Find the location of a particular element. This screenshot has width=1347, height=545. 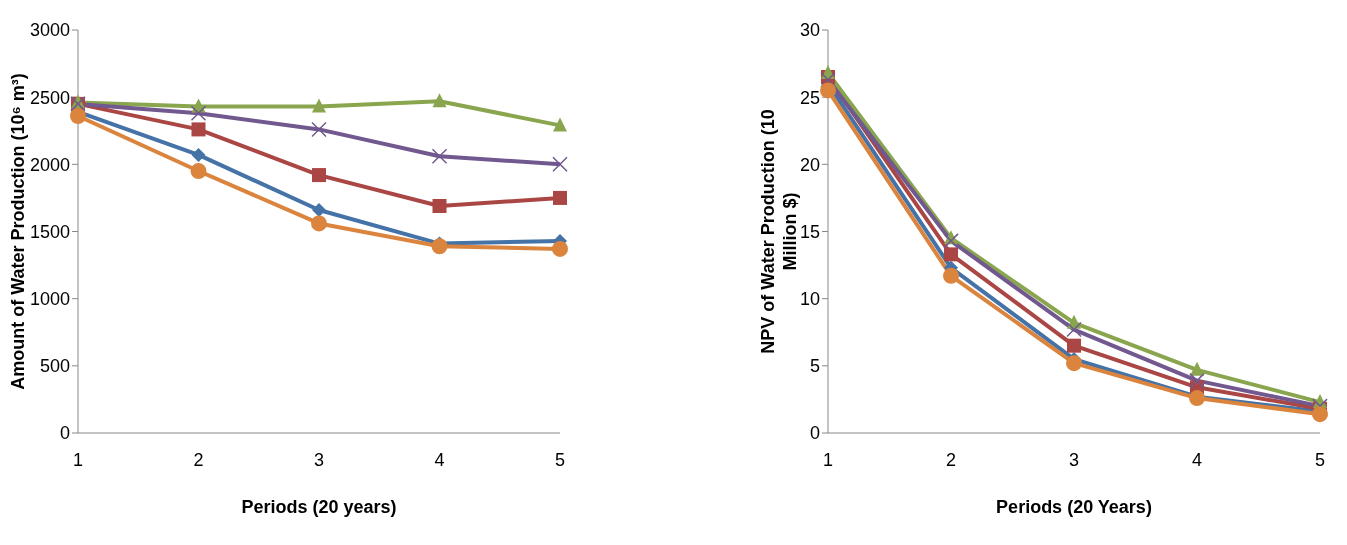

y-tick-label: 2500 is located at coordinates (49, 97).